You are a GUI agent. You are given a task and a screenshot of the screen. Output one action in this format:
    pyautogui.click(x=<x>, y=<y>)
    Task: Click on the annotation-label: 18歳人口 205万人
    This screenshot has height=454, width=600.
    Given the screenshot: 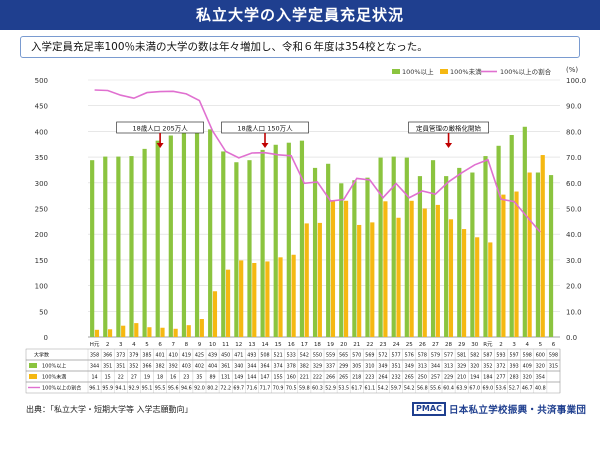 What is the action you would take?
    pyautogui.click(x=160, y=127)
    